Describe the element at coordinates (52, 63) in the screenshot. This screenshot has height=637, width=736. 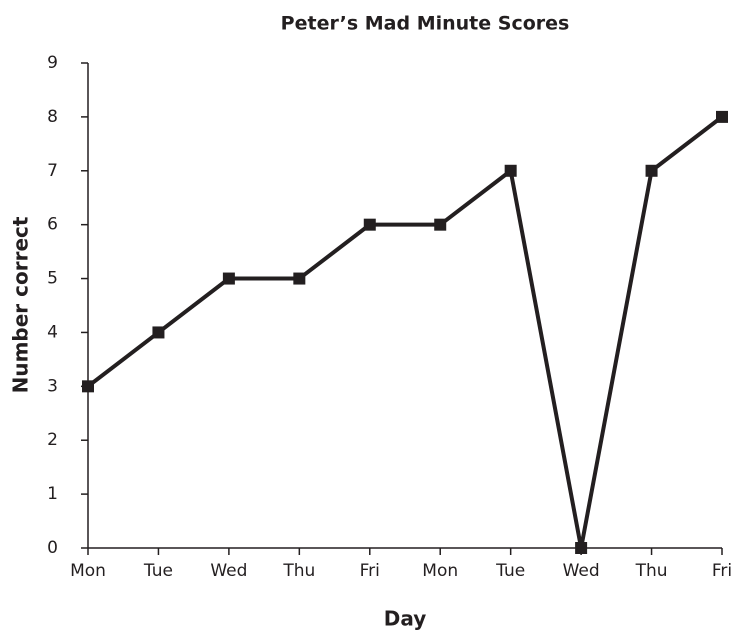
I see `y-tick-label: 9` at that location.